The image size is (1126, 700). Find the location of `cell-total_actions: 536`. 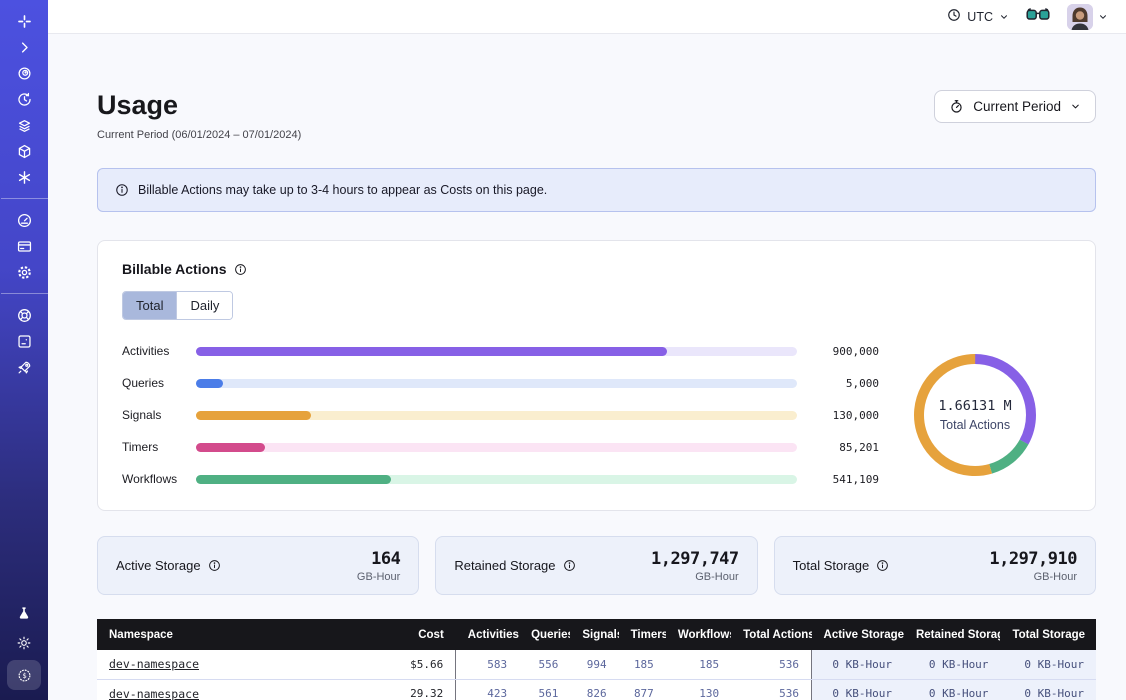

cell-total_actions: 536 is located at coordinates (771, 665).